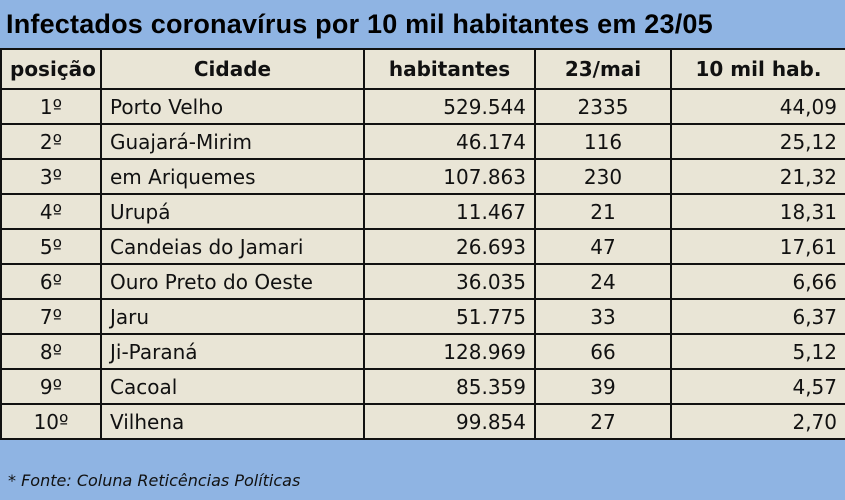 The image size is (845, 500). I want to click on table-row: 2º Guajará-Mirim 46.174 116 25,12, so click(422, 141).